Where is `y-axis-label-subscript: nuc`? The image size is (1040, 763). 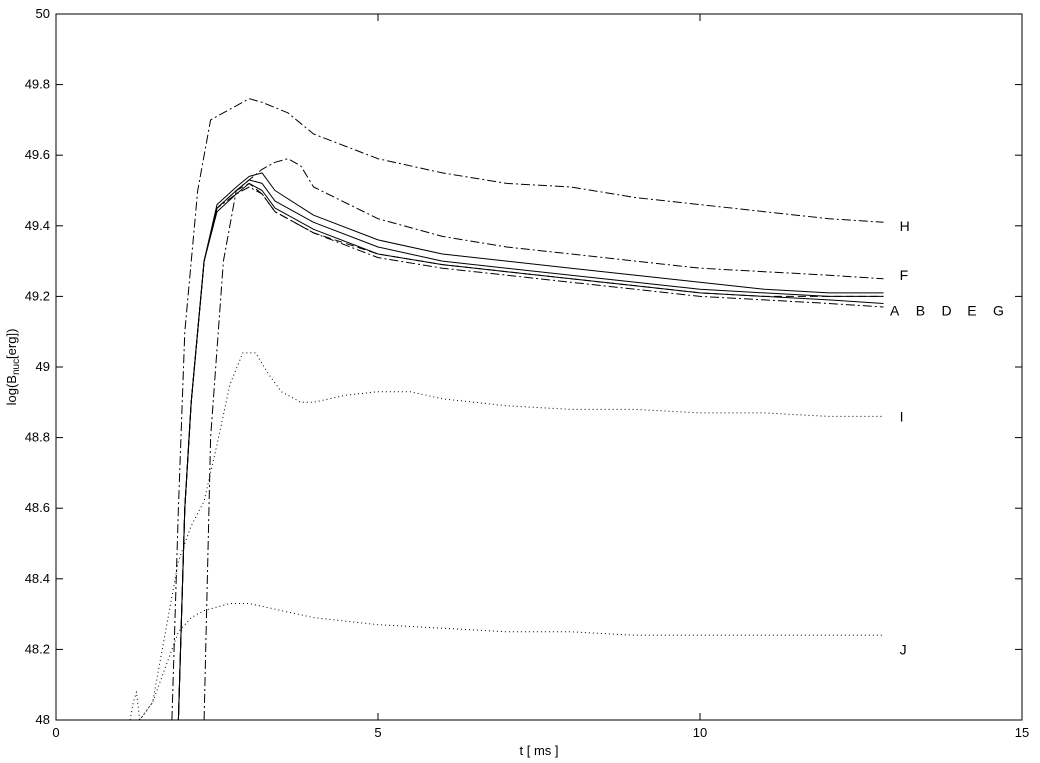 y-axis-label-subscript: nuc is located at coordinates (16, 367).